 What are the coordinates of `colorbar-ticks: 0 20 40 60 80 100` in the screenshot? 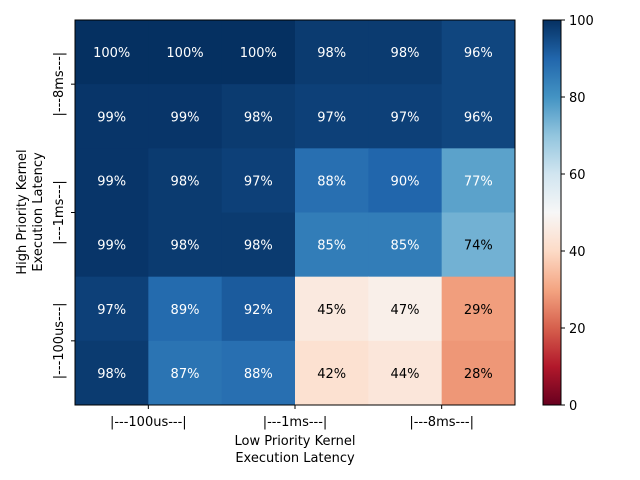 It's located at (577, 214).